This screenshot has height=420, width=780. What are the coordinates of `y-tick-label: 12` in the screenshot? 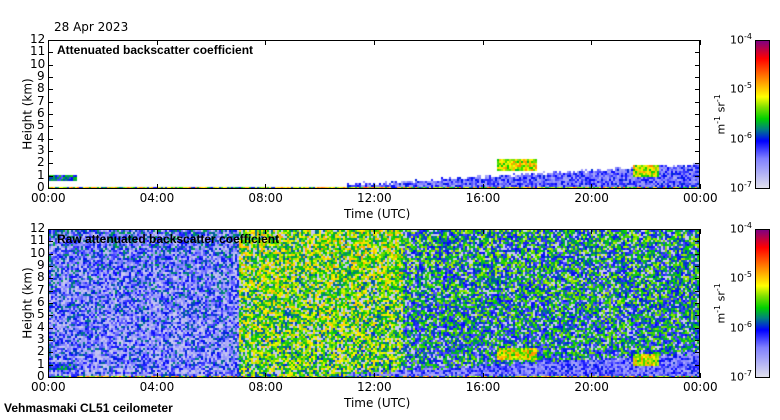 It's located at (38, 39).